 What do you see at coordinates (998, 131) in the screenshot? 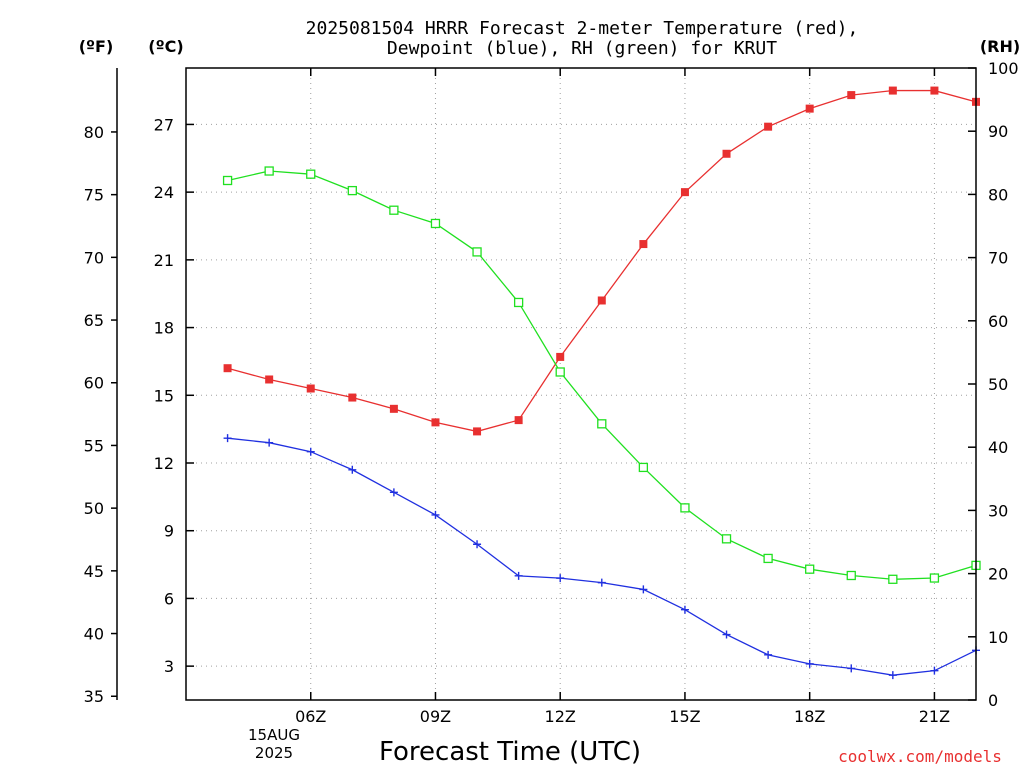
I see `rh-tick-label: 90` at bounding box center [998, 131].